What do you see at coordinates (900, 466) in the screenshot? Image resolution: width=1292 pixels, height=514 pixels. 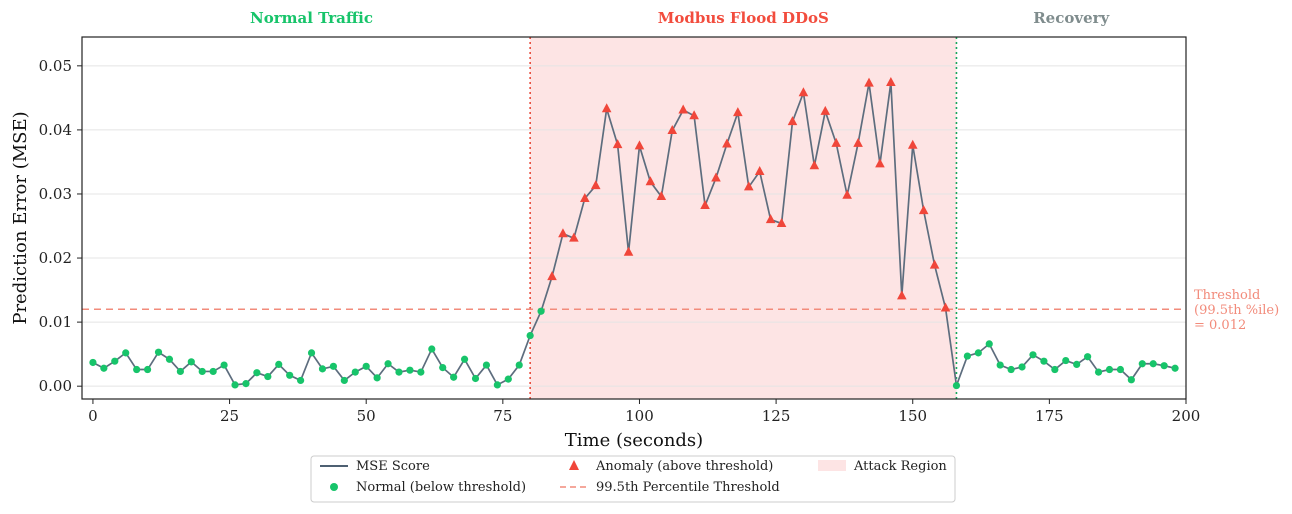 I see `legend-label: Attack Region` at bounding box center [900, 466].